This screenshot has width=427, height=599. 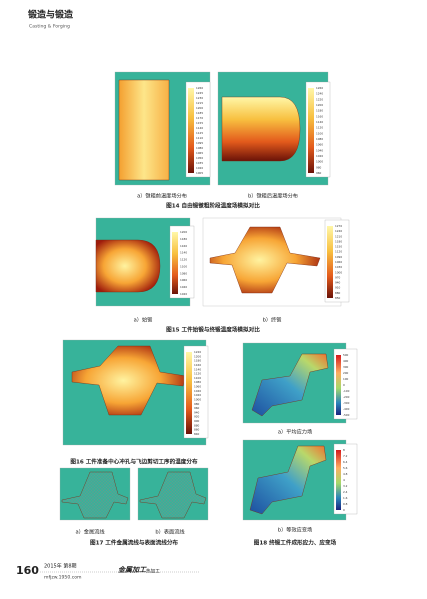 I want to click on legend-label: 1185, so click(x=199, y=113).